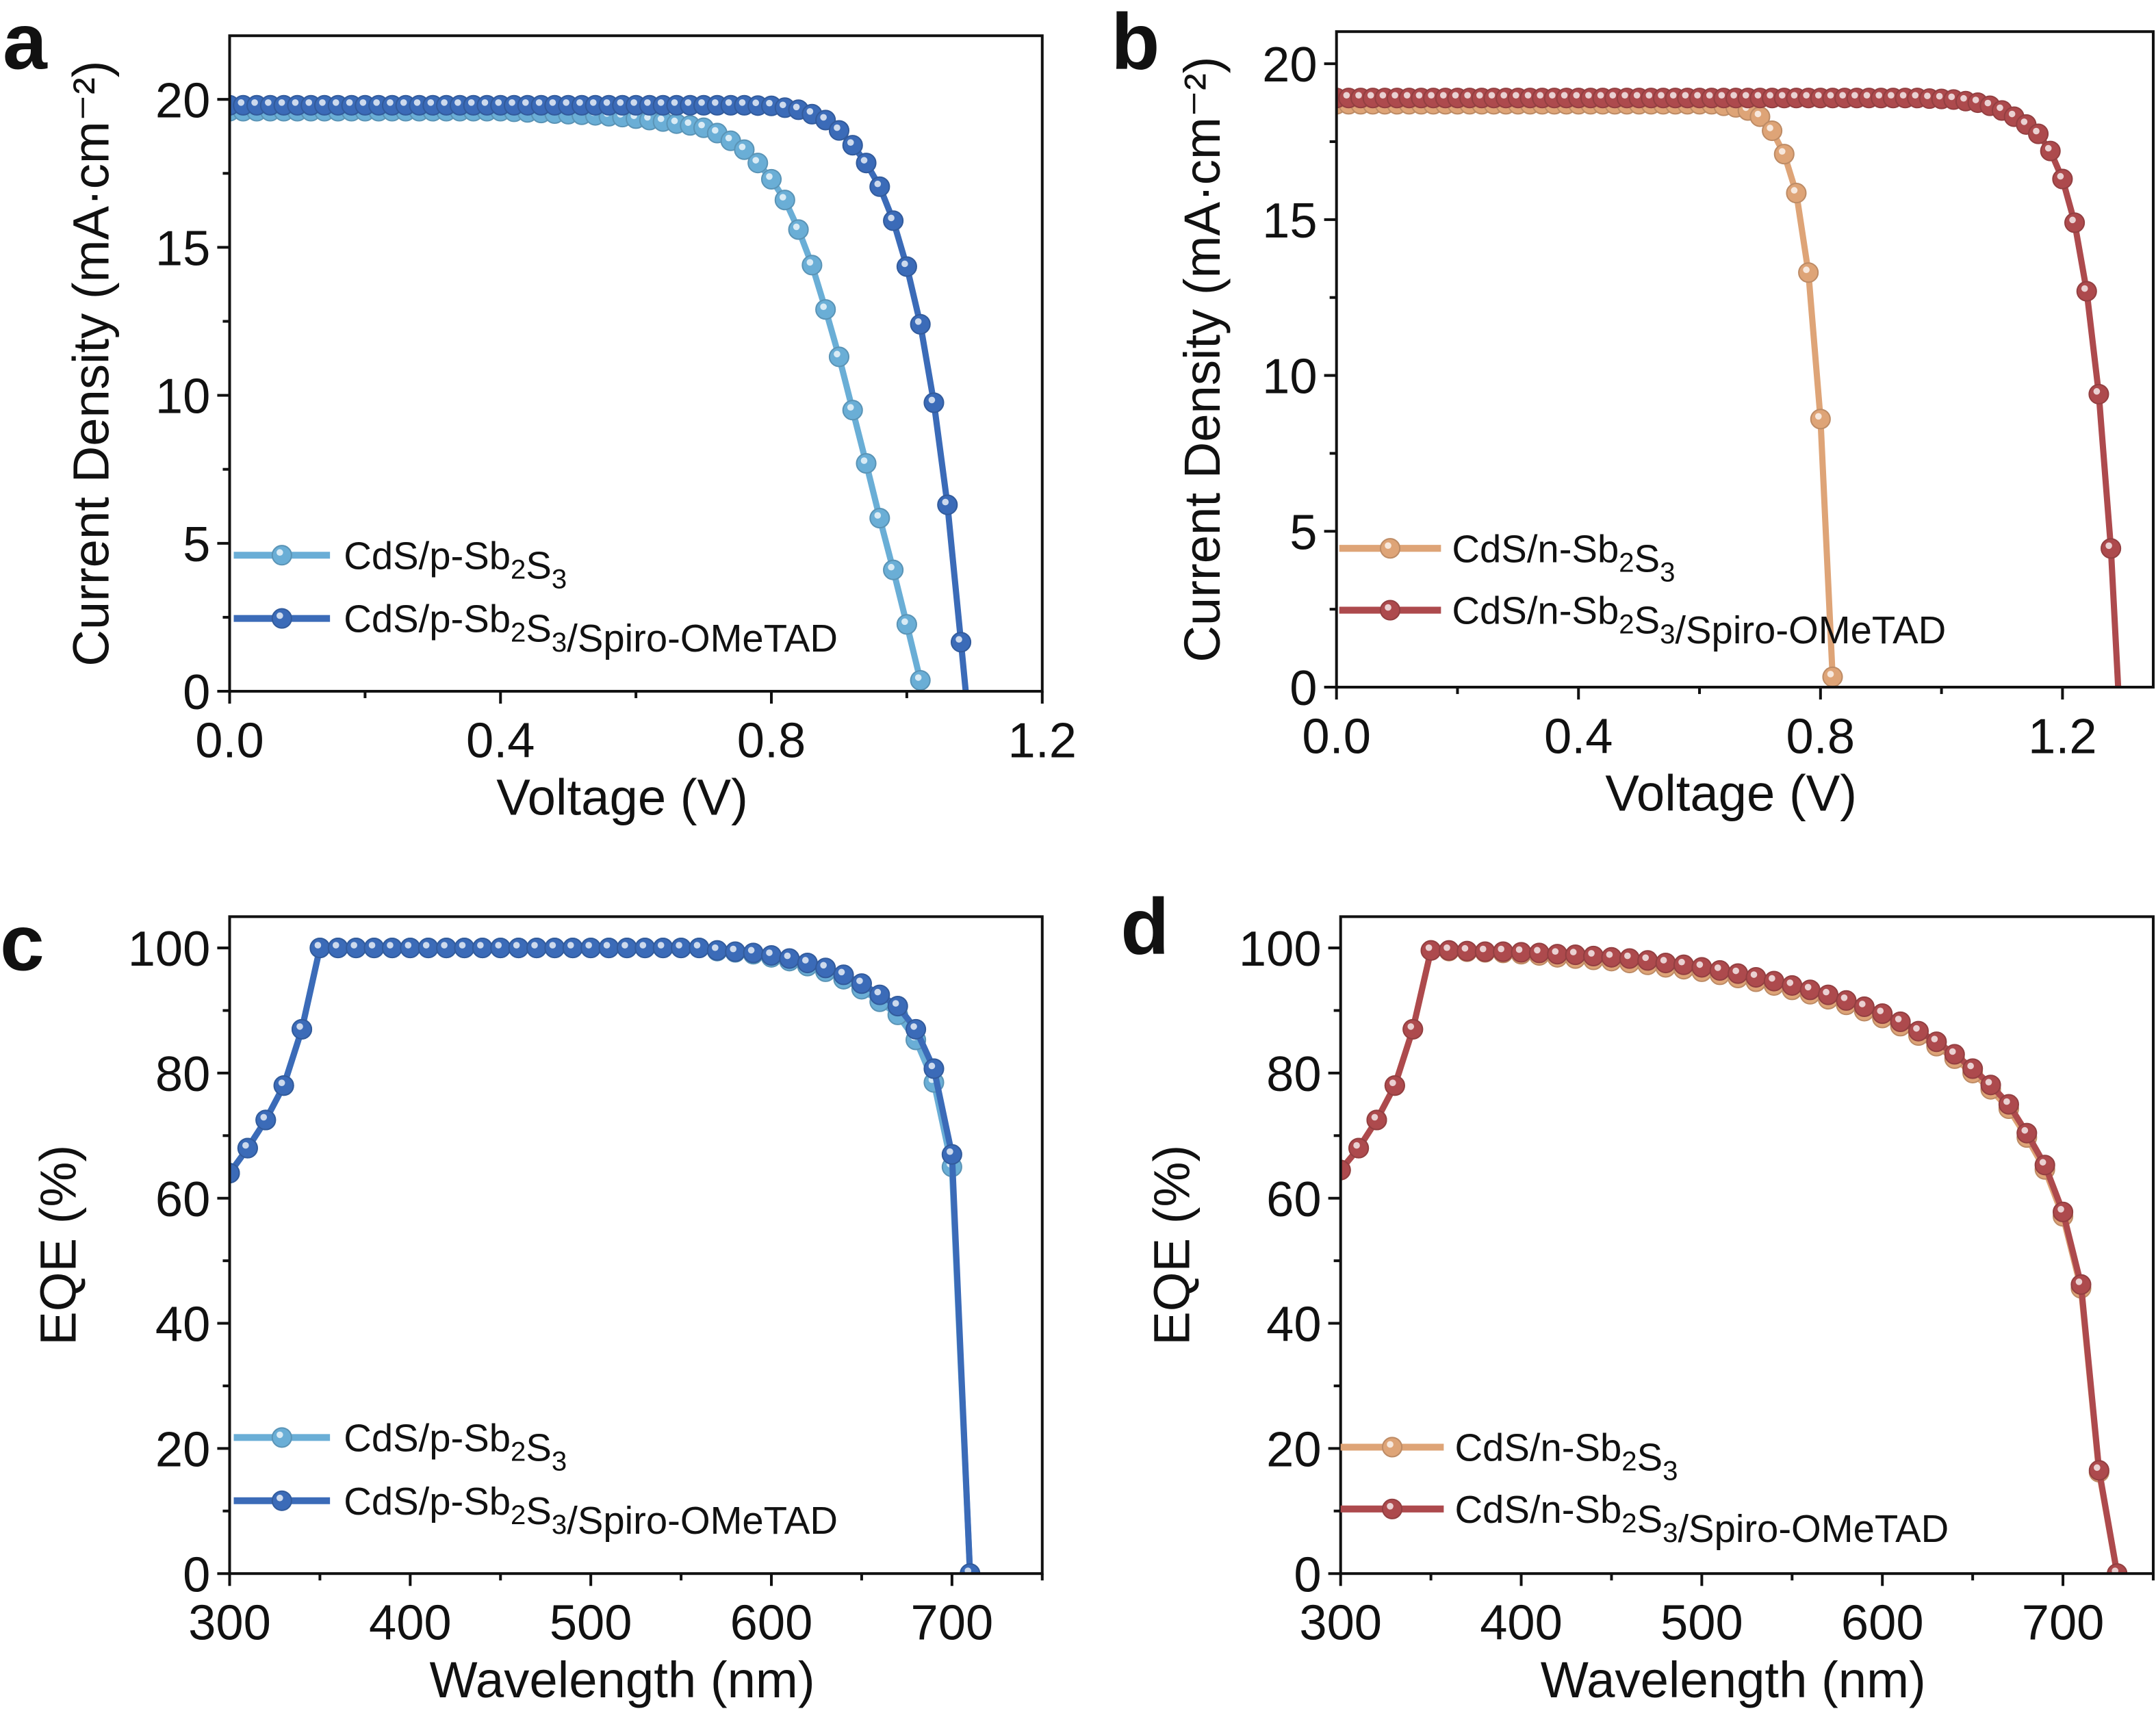 This screenshot has height=1711, width=2156. I want to click on y-axis-title: EQE (%), so click(1172, 1245).